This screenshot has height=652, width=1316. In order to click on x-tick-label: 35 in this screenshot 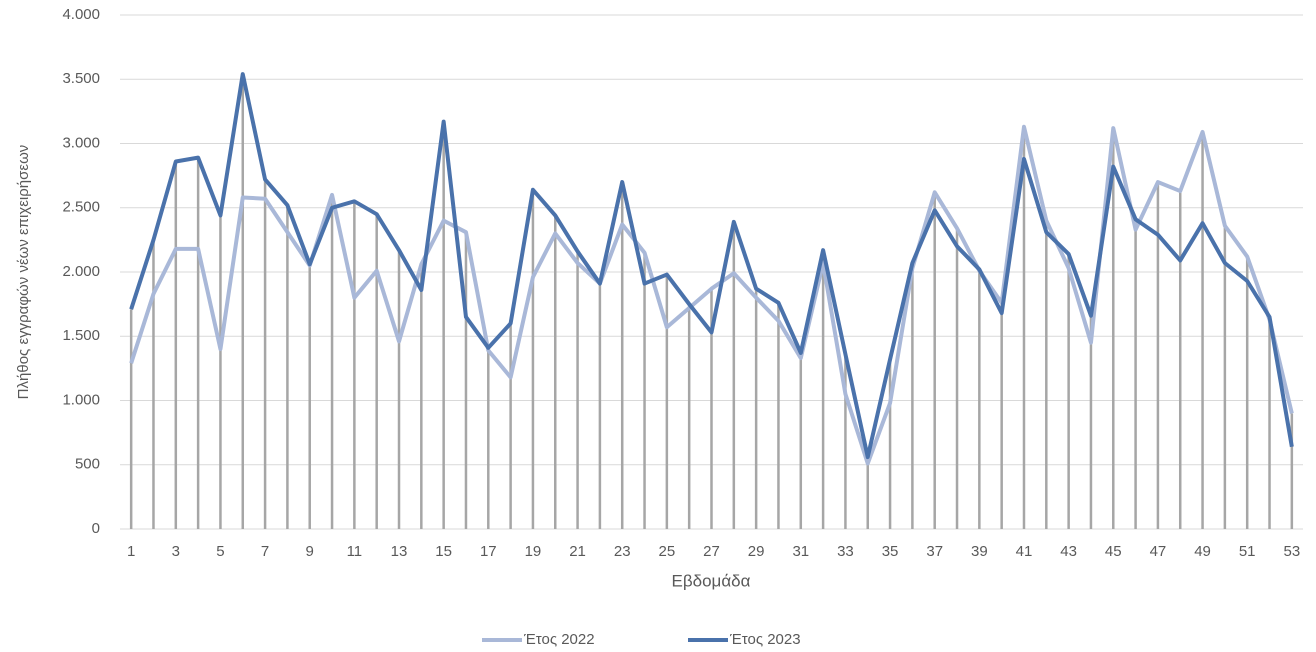, I will do `click(890, 551)`.